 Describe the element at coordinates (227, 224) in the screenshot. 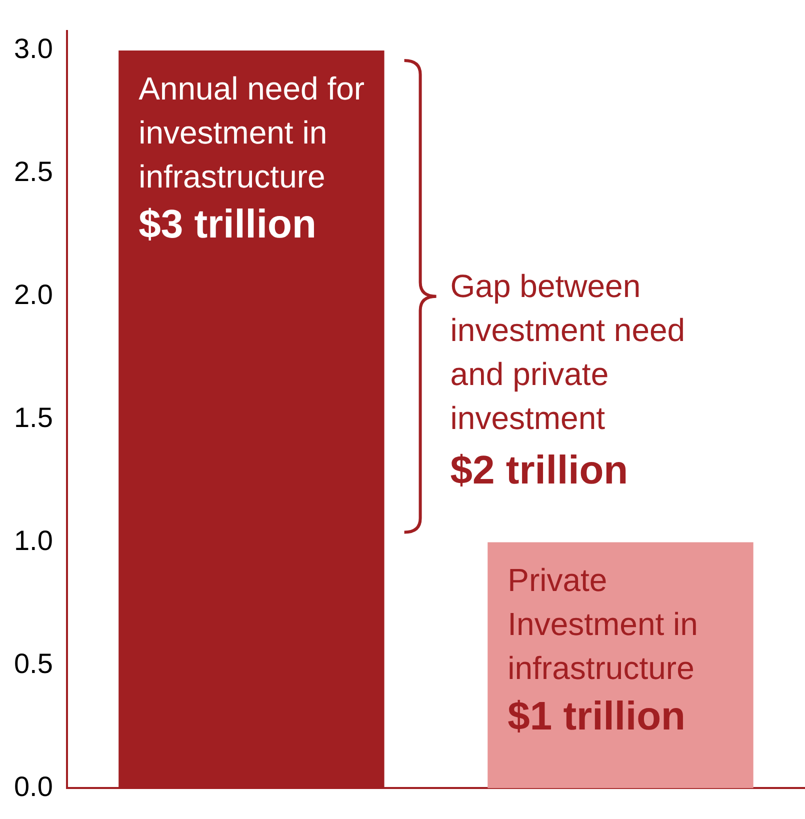

I see `data-label: $3 trillion` at that location.